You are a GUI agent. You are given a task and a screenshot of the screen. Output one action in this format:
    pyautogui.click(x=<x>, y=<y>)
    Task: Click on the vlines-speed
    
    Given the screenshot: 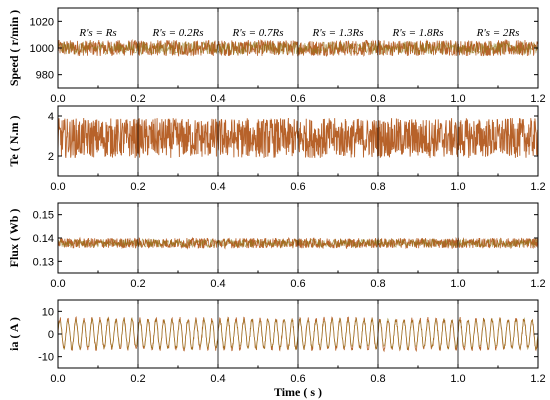 What is the action you would take?
    pyautogui.click(x=298, y=48)
    